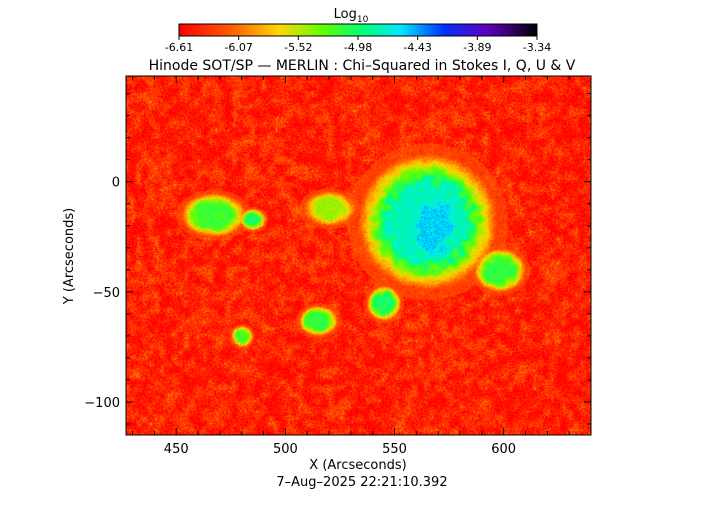 This screenshot has width=716, height=512. What do you see at coordinates (394, 449) in the screenshot?
I see `x-tick-label: 550` at bounding box center [394, 449].